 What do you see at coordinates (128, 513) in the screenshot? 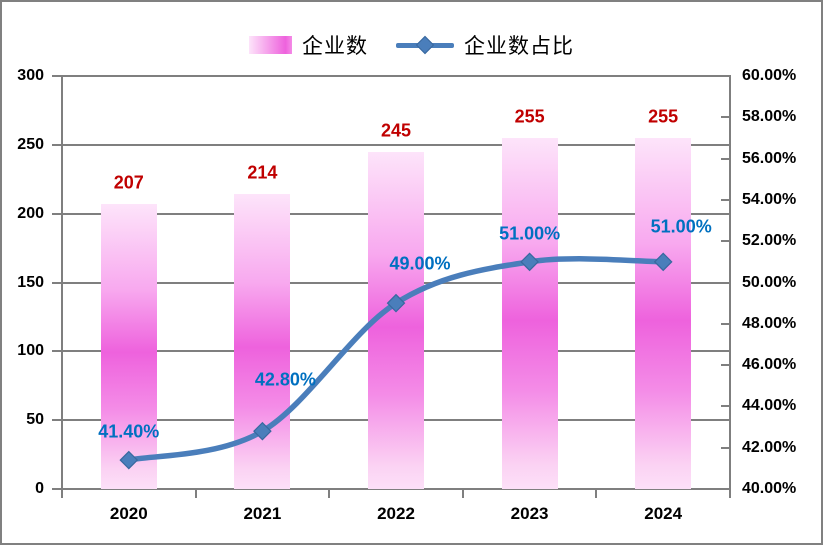
I see `x-axis-category-label: 2020` at bounding box center [128, 513].